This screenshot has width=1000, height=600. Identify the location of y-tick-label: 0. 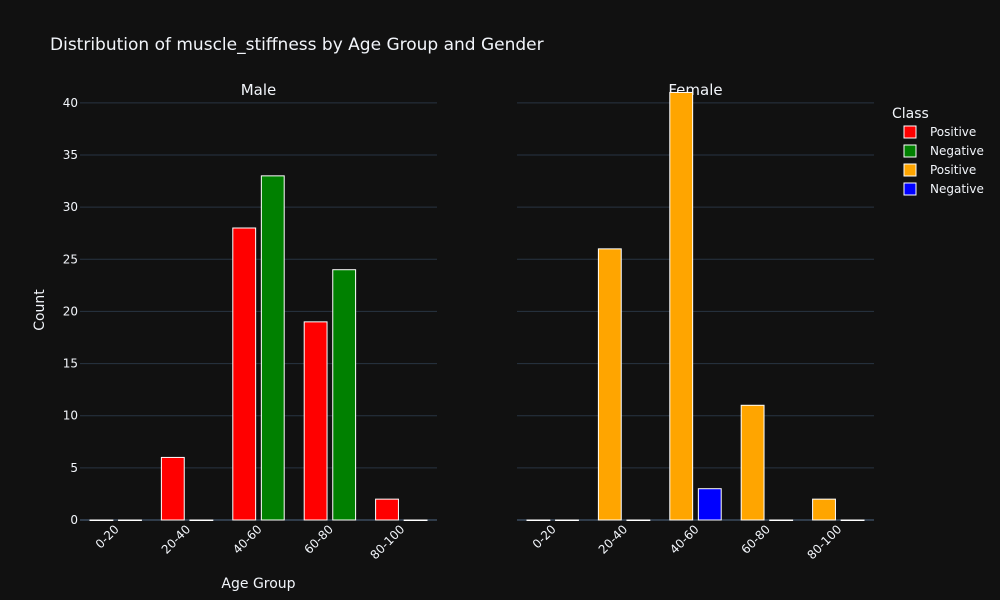
(74, 520).